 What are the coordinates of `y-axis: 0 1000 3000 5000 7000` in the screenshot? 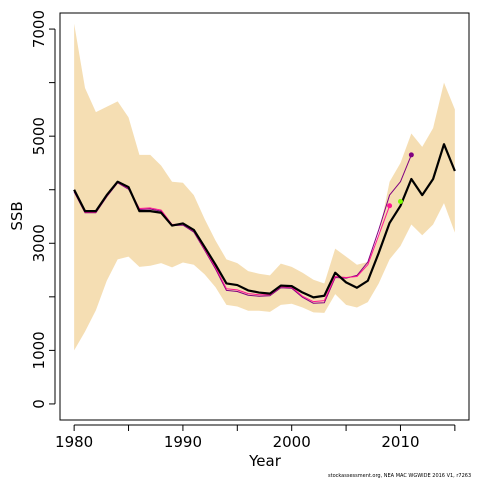 It's located at (43, 209).